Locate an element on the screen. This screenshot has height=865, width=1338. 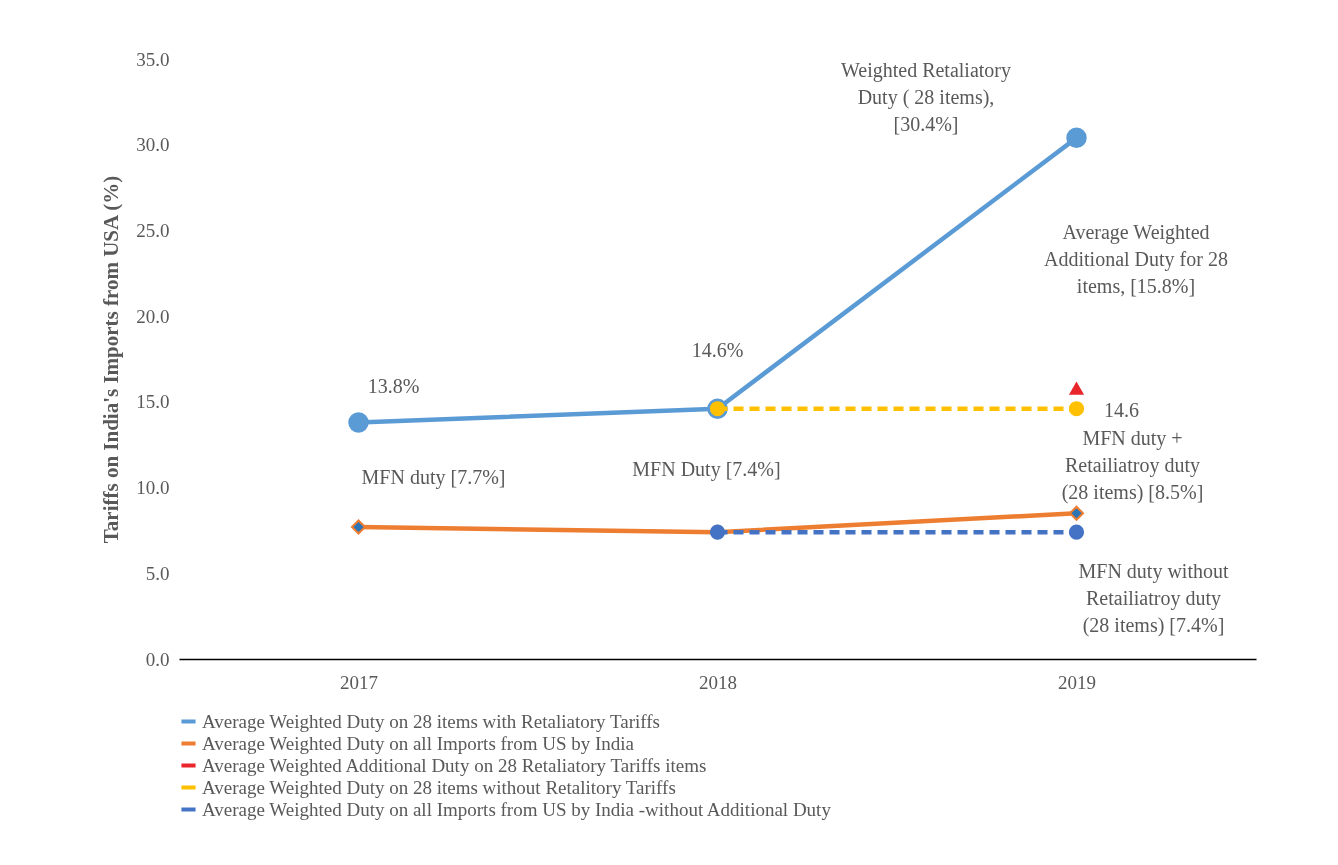
y-tick-label: 0.0 is located at coordinates (157, 659).